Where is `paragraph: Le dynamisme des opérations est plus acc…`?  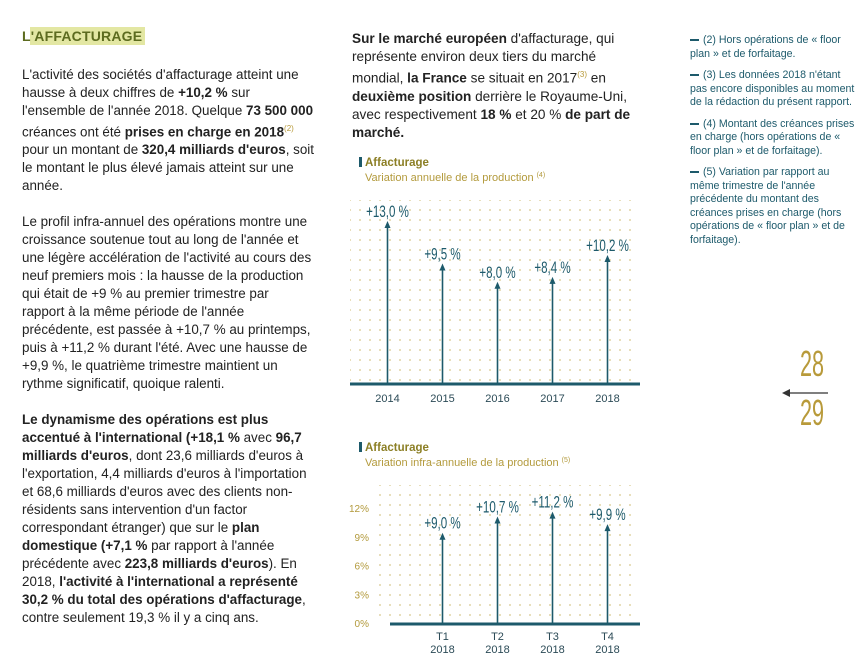 paragraph: Le dynamisme des opérations est plus acc… is located at coordinates (168, 519).